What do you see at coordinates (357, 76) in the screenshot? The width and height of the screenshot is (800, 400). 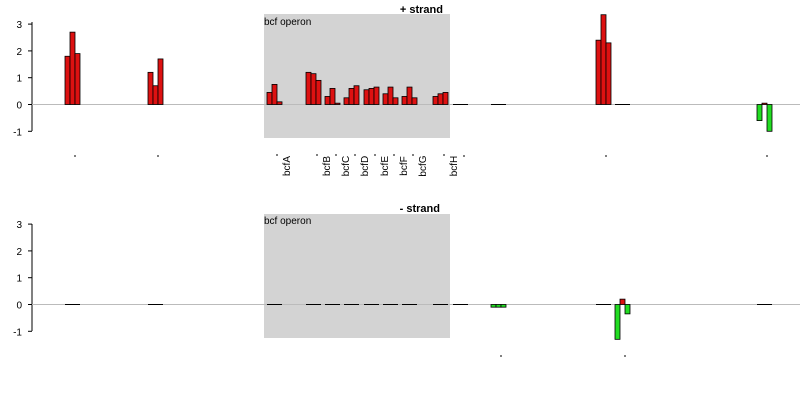 I see `operon-region-plus` at bounding box center [357, 76].